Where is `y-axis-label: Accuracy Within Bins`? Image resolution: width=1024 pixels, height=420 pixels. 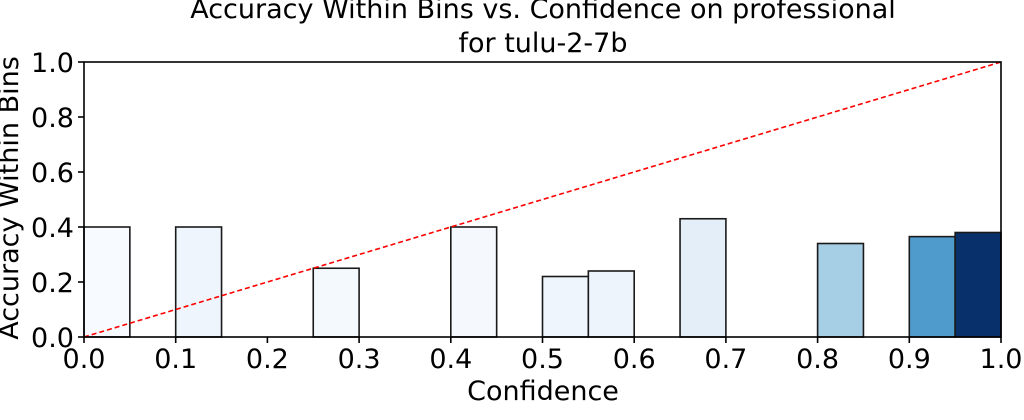
y-axis-label: Accuracy Within Bins is located at coordinates (12, 198).